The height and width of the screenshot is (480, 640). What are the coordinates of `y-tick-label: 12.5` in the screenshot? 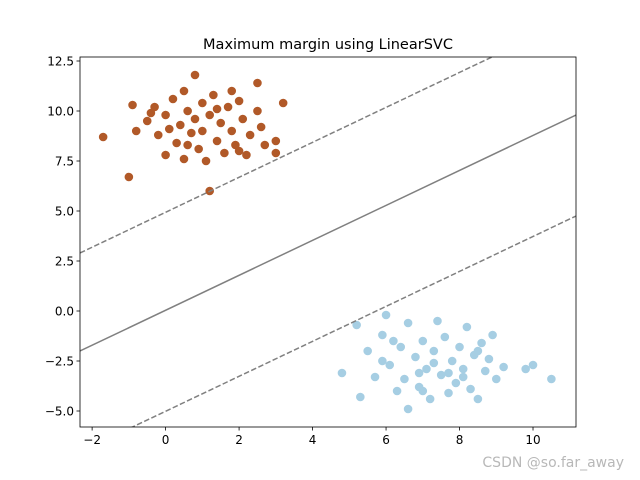 It's located at (60, 61).